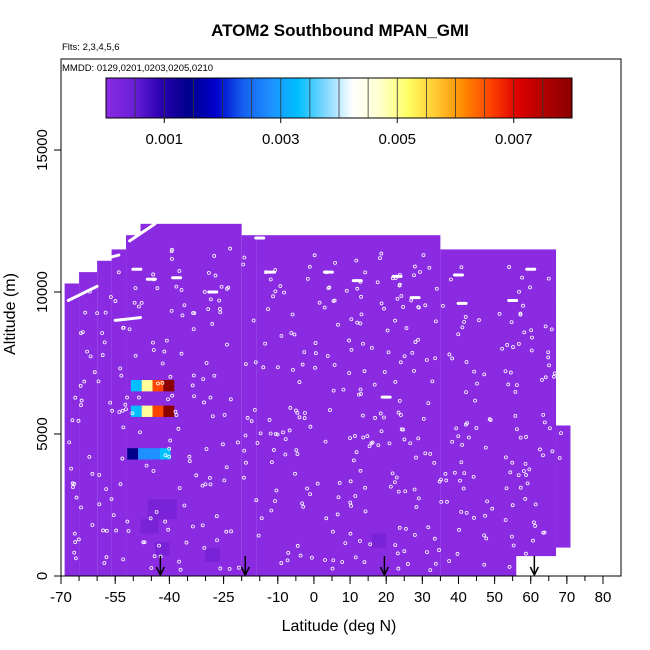 The image size is (650, 650). I want to click on x-tick-label-3: -25, so click(224, 597).